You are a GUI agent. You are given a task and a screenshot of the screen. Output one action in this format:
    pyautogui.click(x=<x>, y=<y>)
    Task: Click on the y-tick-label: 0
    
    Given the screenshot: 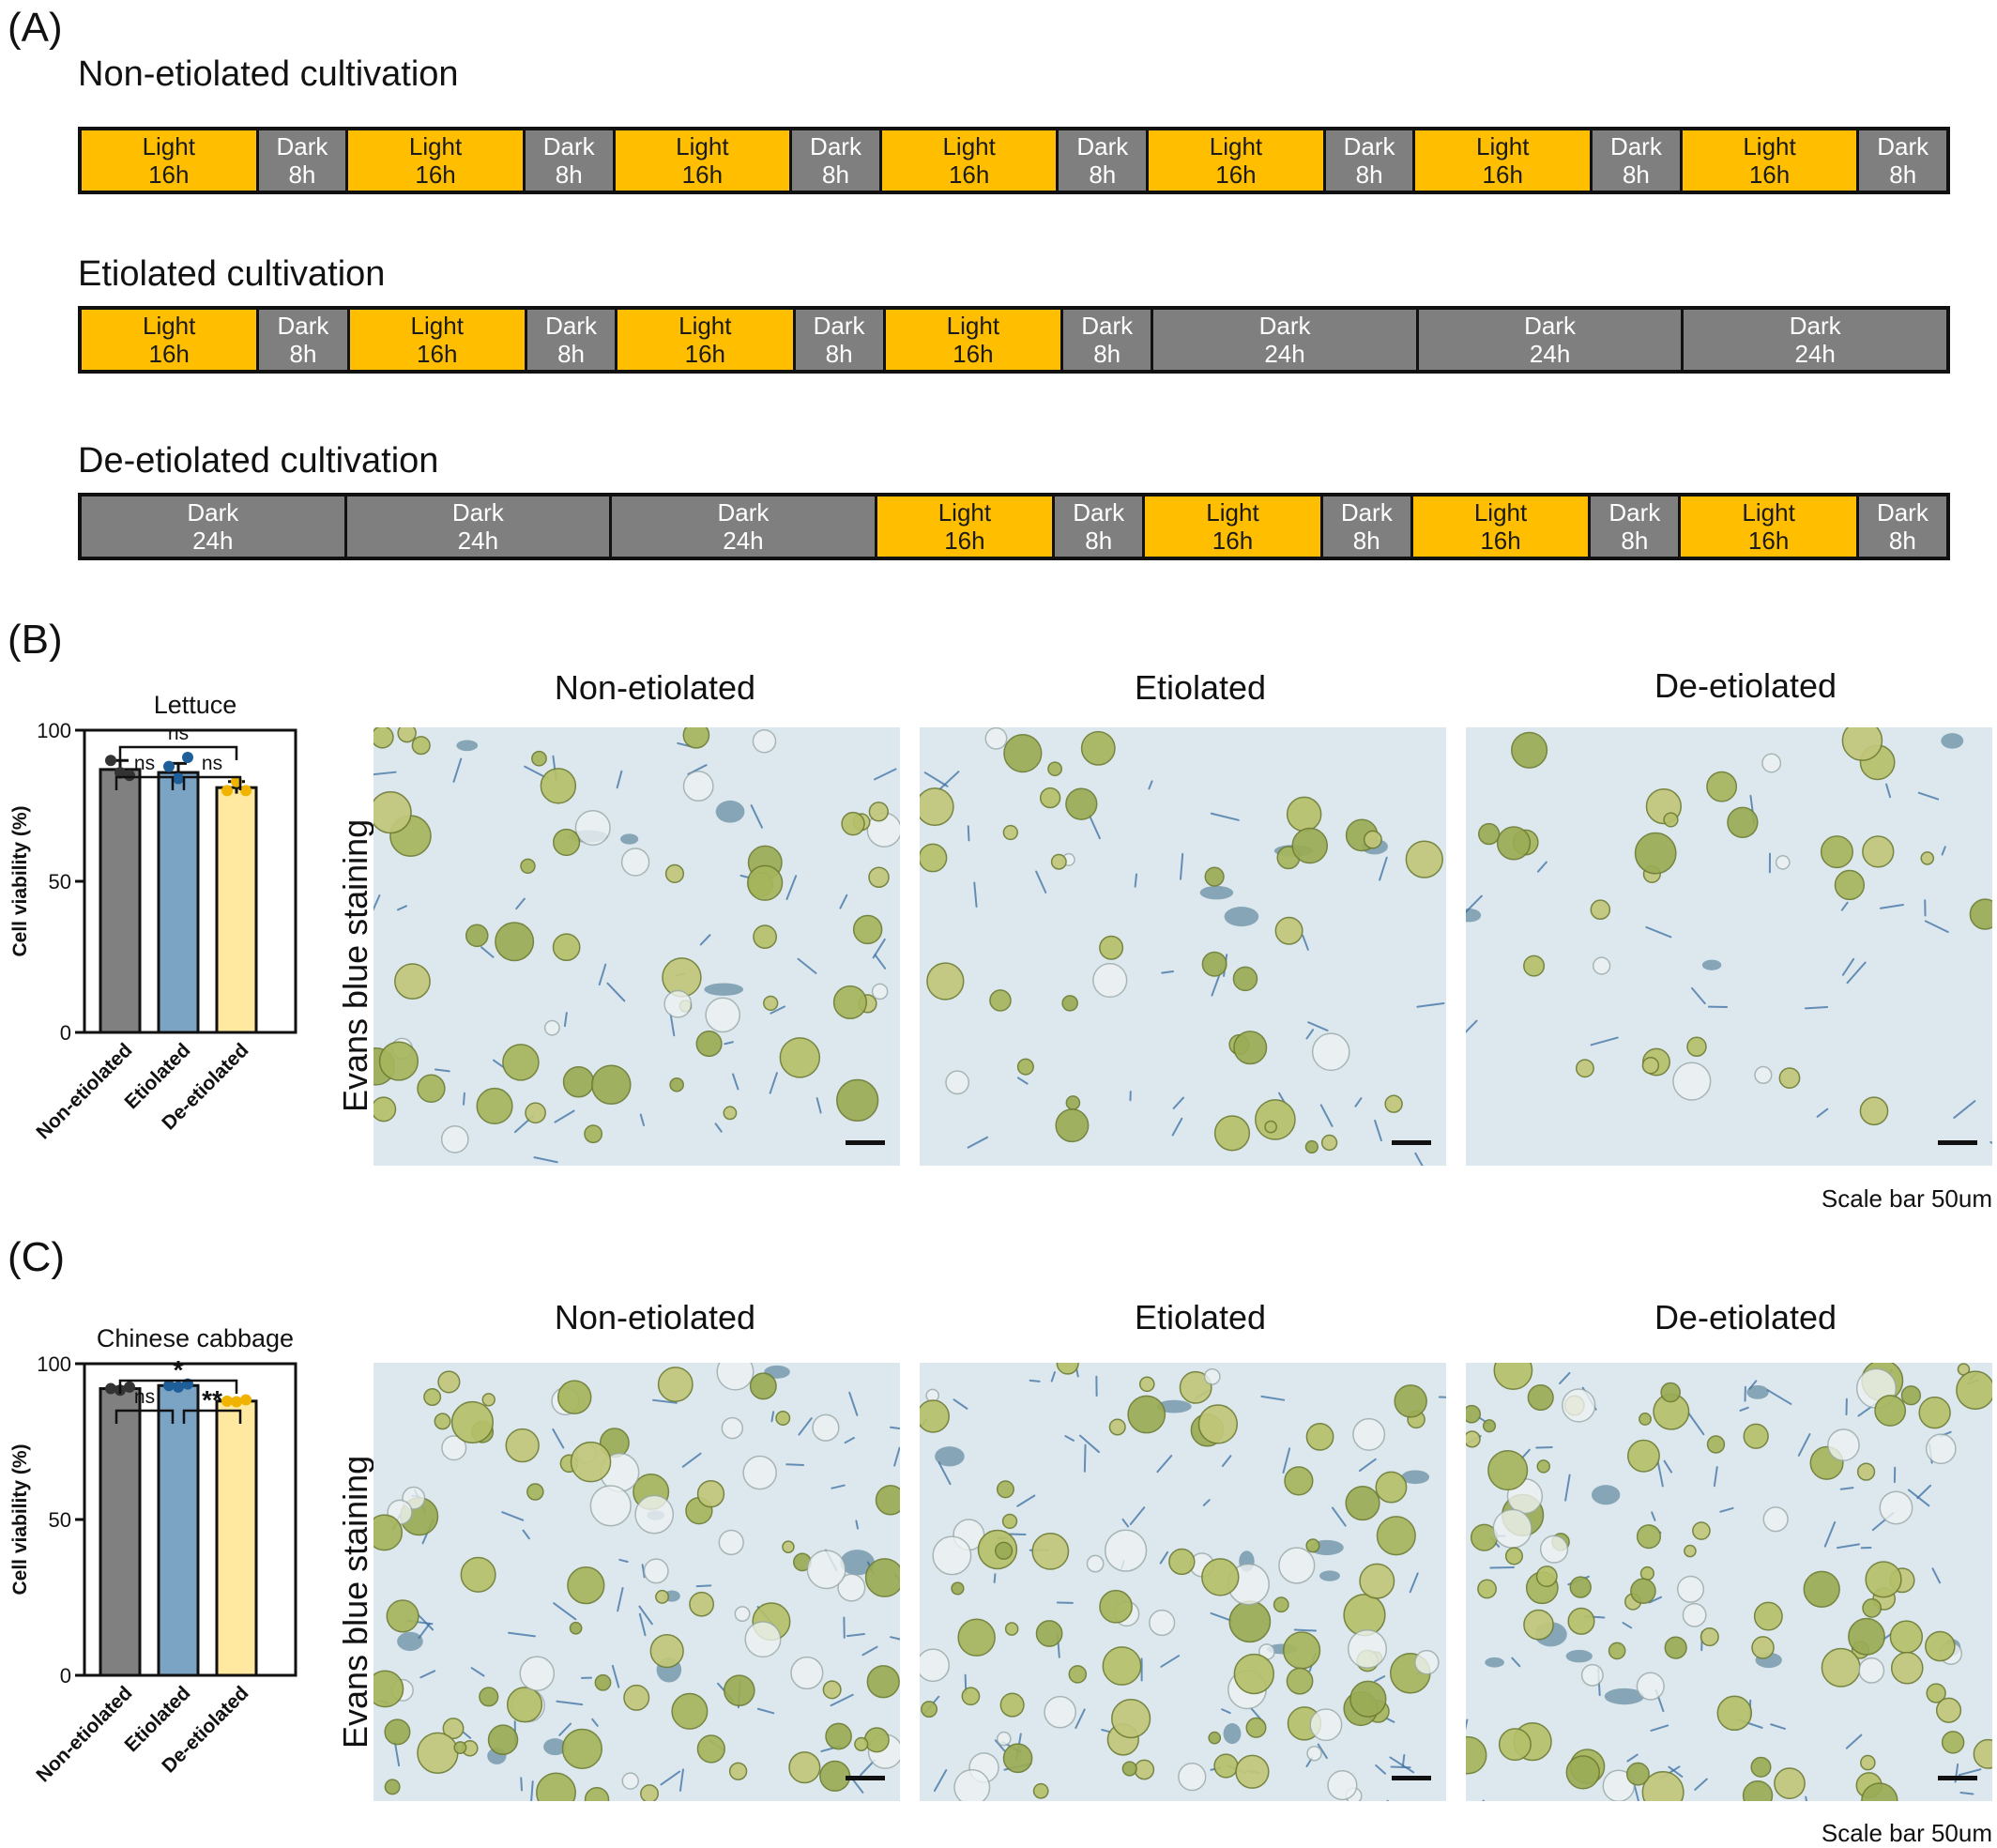 What is the action you would take?
    pyautogui.click(x=65, y=1676)
    